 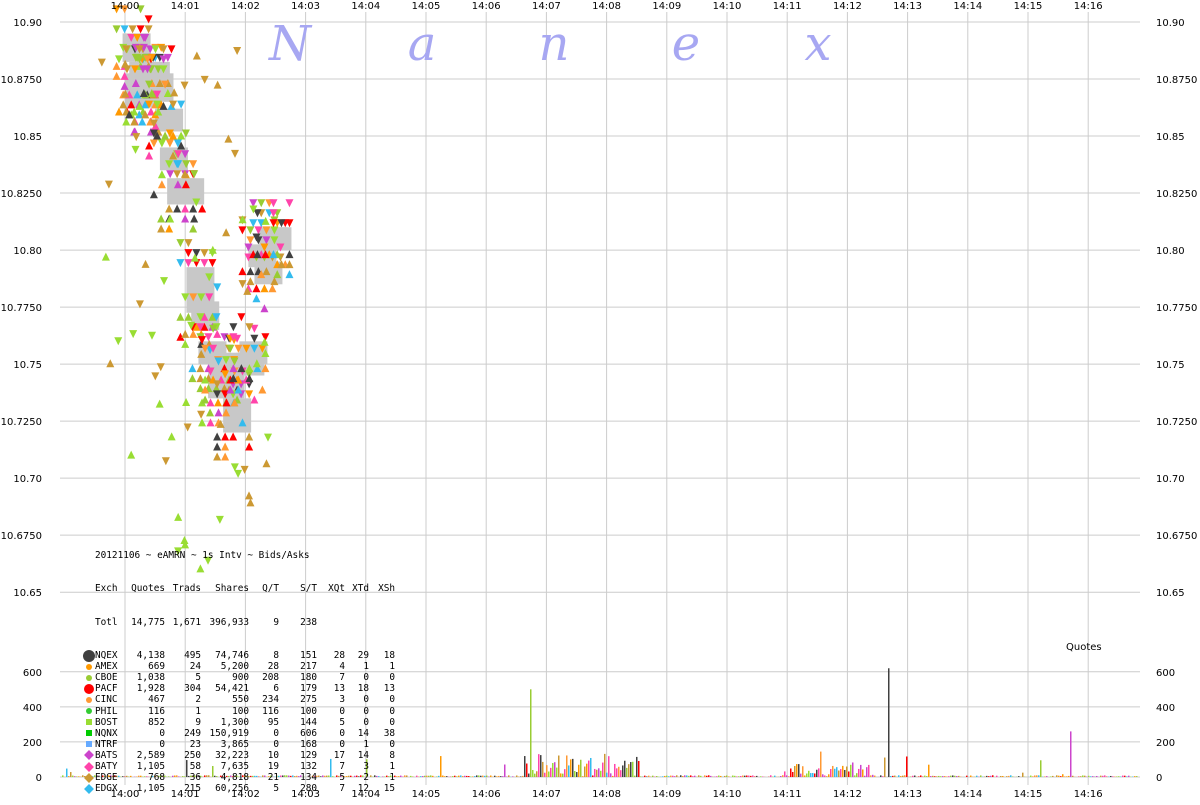 What do you see at coordinates (225, 766) in the screenshot?
I see `stats-cell: 7,635` at bounding box center [225, 766].